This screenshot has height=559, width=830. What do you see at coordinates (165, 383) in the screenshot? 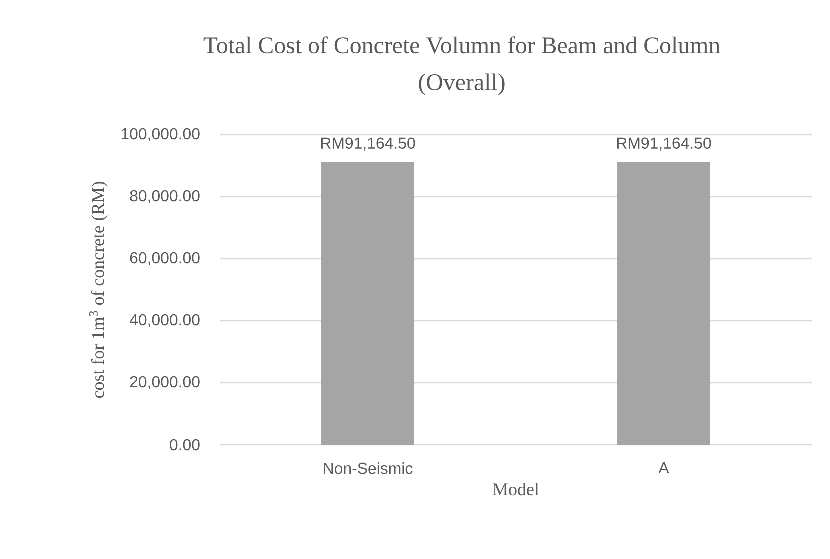
I see `y-tick-label: 20,000.00` at bounding box center [165, 383].